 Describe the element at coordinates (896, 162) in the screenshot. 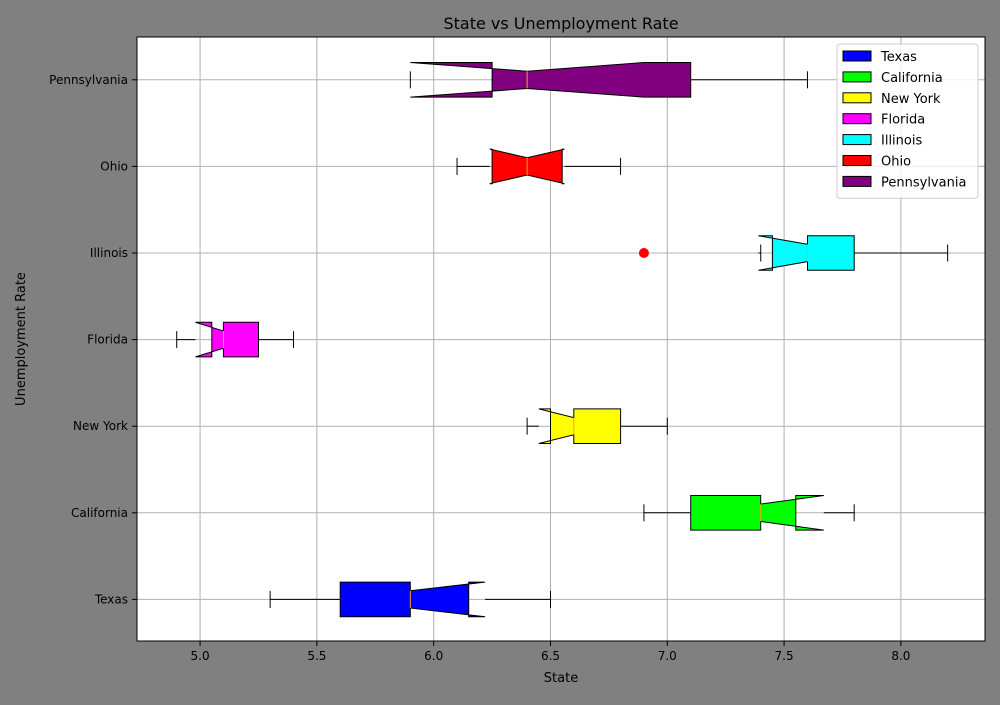

I see `legend-label: Ohio` at that location.